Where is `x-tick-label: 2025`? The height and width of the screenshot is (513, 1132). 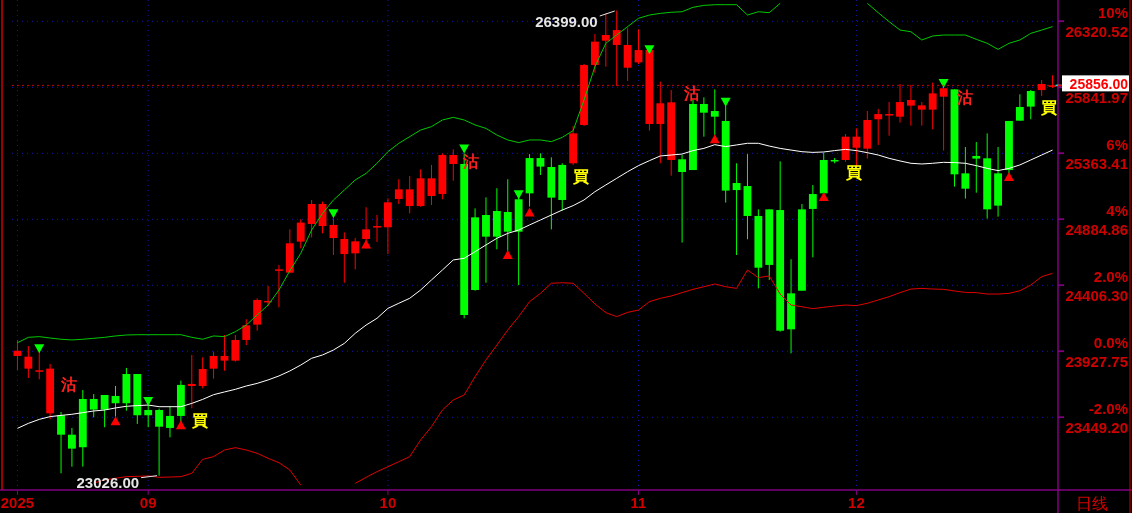 x-tick-label: 2025 is located at coordinates (17, 502).